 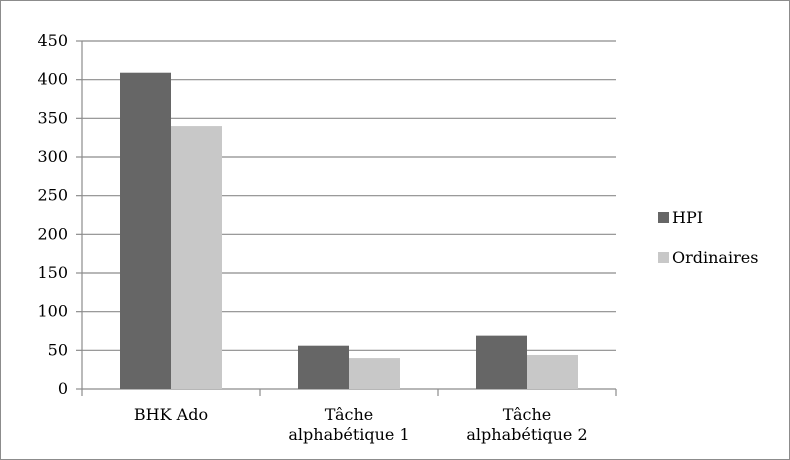 What do you see at coordinates (52, 311) in the screenshot?
I see `y-tick-label: 100` at bounding box center [52, 311].